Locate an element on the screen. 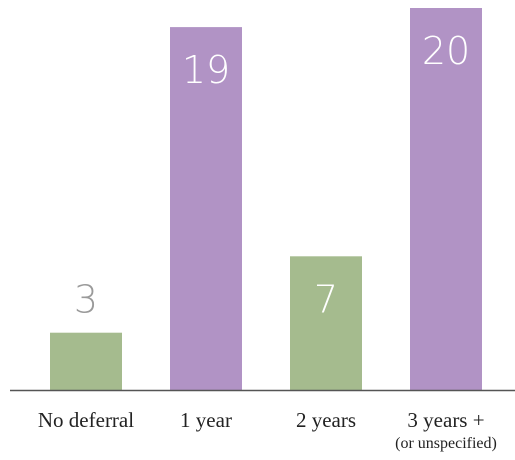  tick-label-no-deferral: No deferral is located at coordinates (86, 420).